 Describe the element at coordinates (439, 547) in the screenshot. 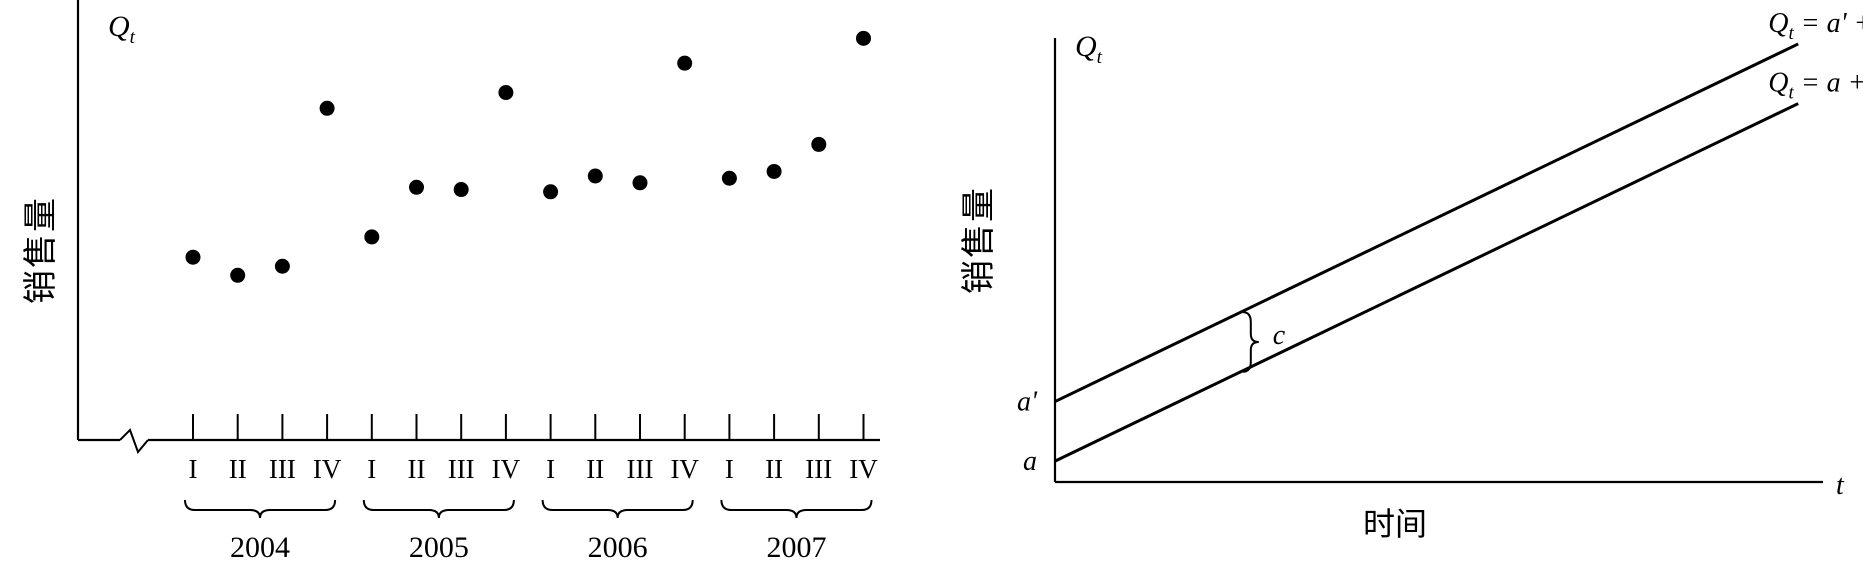

I see `year-label: 2005` at that location.